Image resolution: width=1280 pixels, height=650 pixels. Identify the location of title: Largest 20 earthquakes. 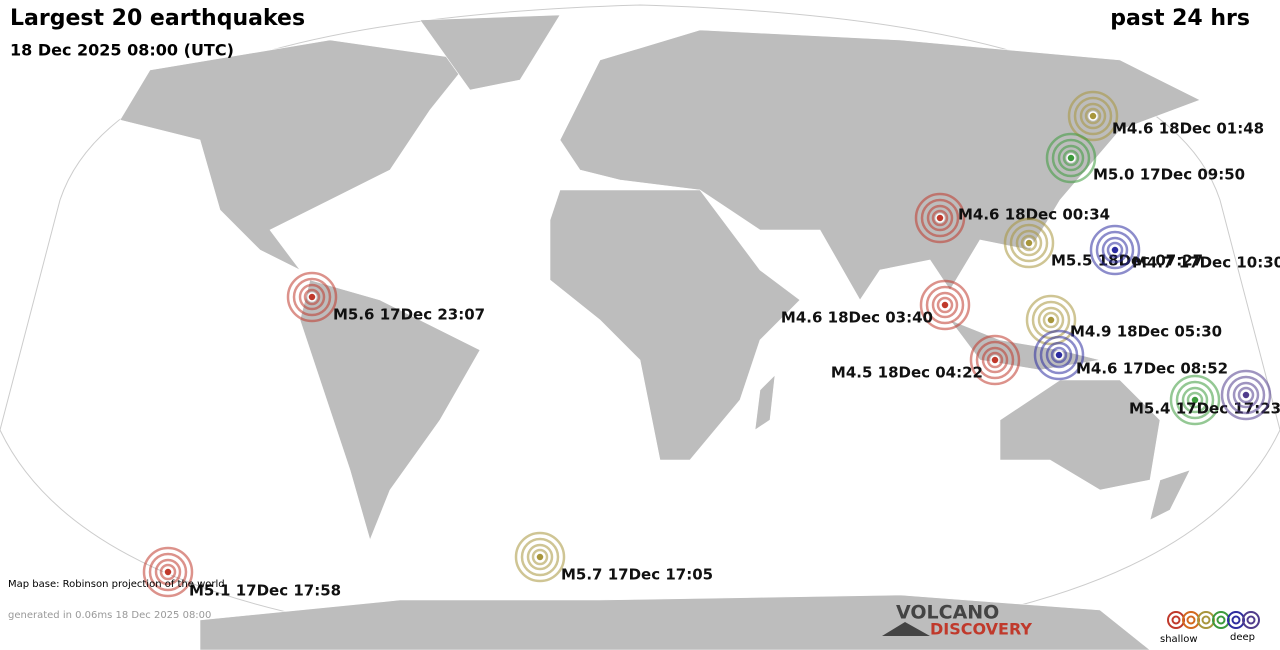
(157, 18).